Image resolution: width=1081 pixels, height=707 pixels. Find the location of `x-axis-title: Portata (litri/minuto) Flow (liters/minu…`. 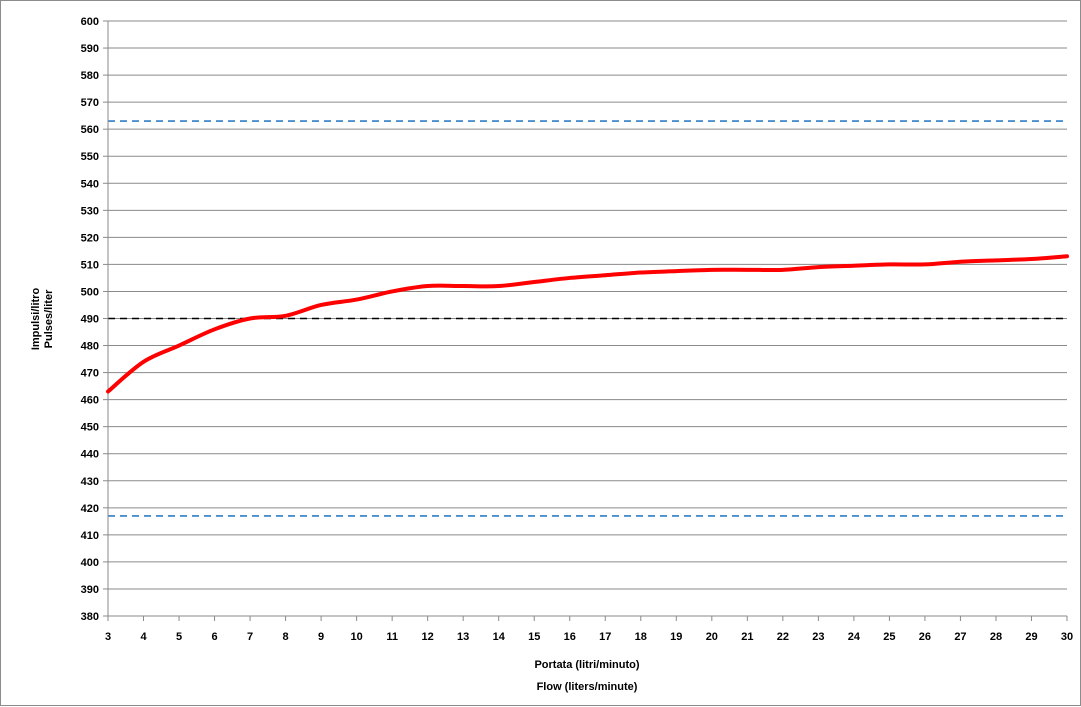

x-axis-title: Portata (litri/minuto) Flow (liters/minu… is located at coordinates (586, 676).